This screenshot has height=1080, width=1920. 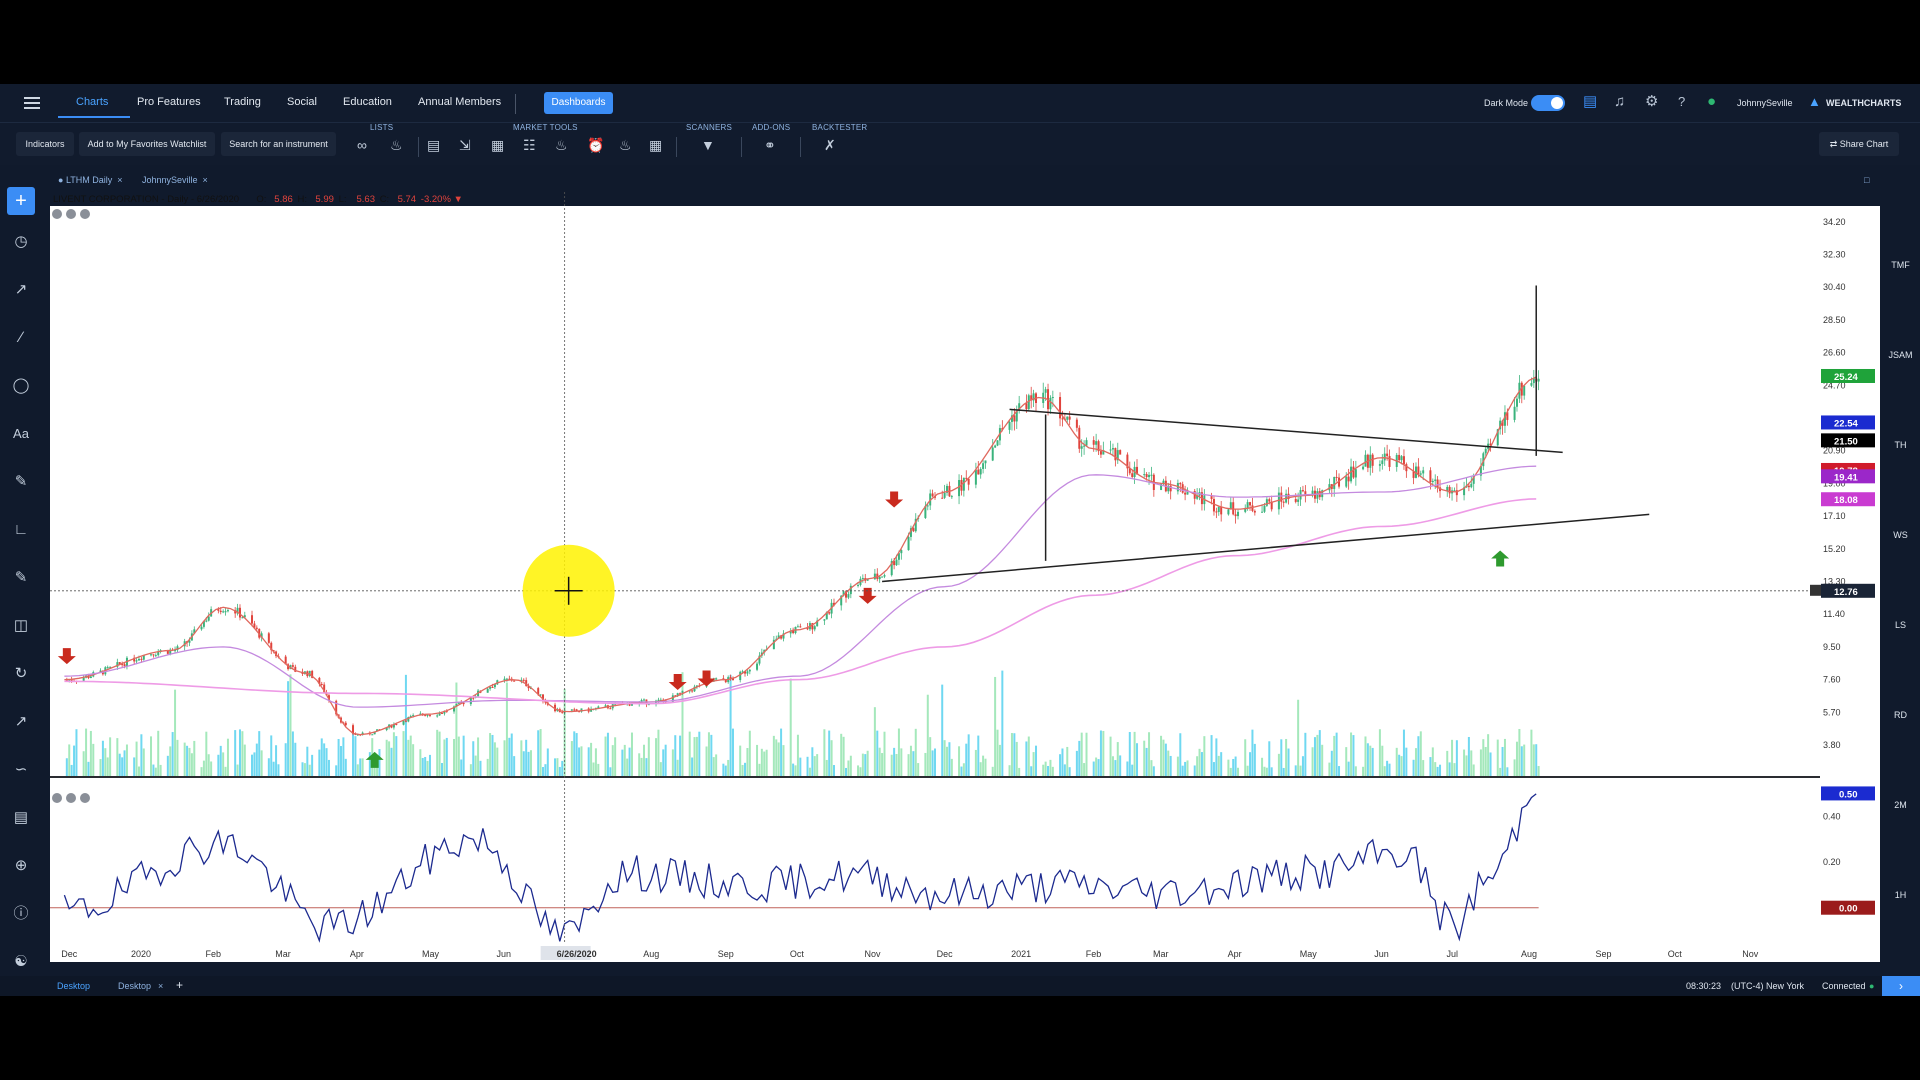 I want to click on alarm-icon: ⏰, so click(x=596, y=145).